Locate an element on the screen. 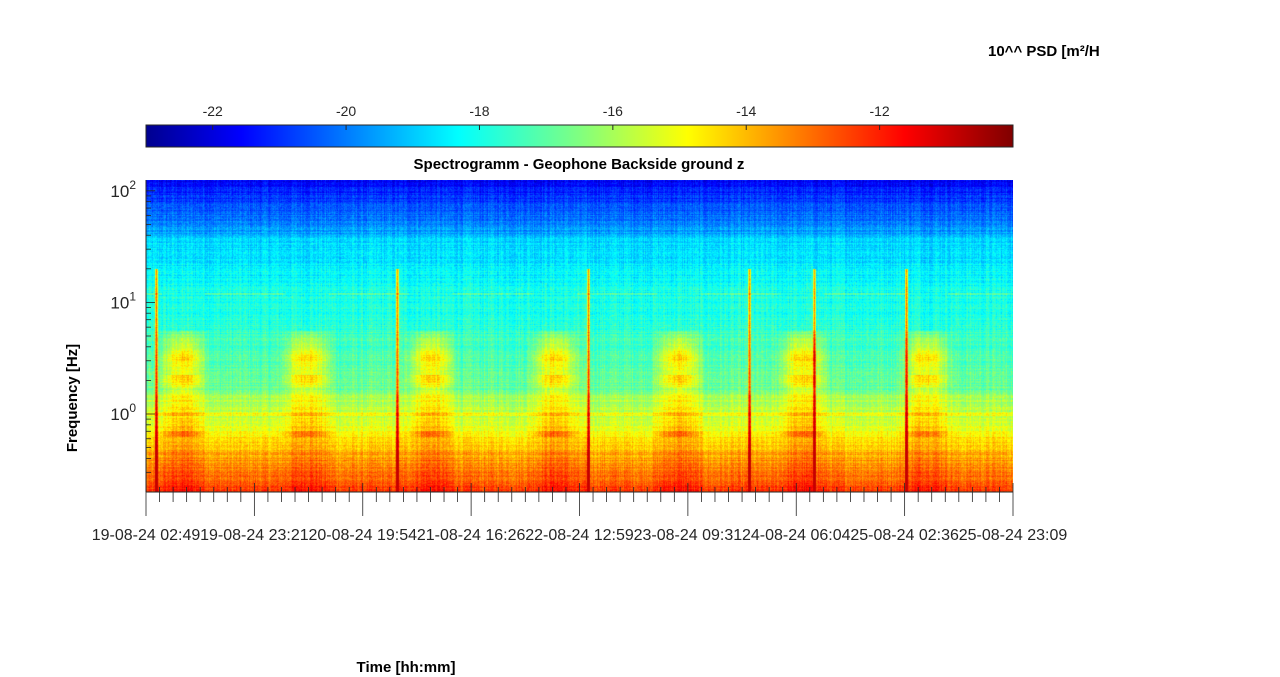 The width and height of the screenshot is (1280, 677). y-tick-label: 10² is located at coordinates (123, 189).